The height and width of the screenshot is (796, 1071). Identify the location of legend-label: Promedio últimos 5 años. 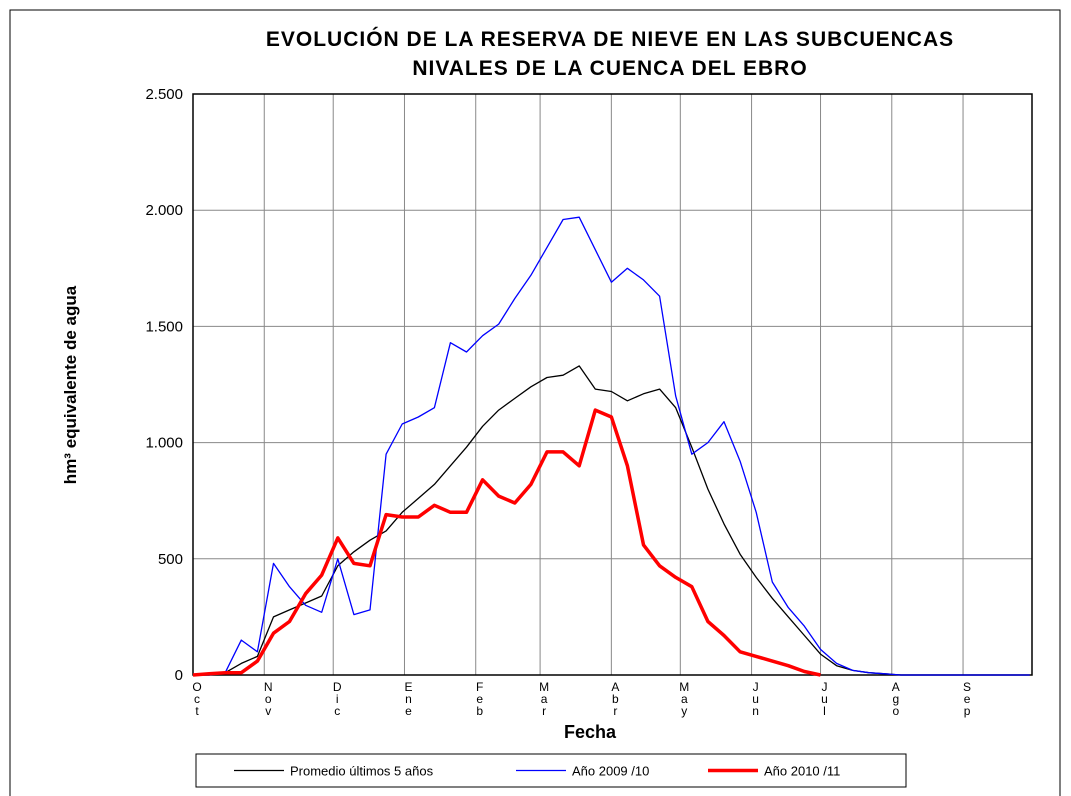
(362, 771).